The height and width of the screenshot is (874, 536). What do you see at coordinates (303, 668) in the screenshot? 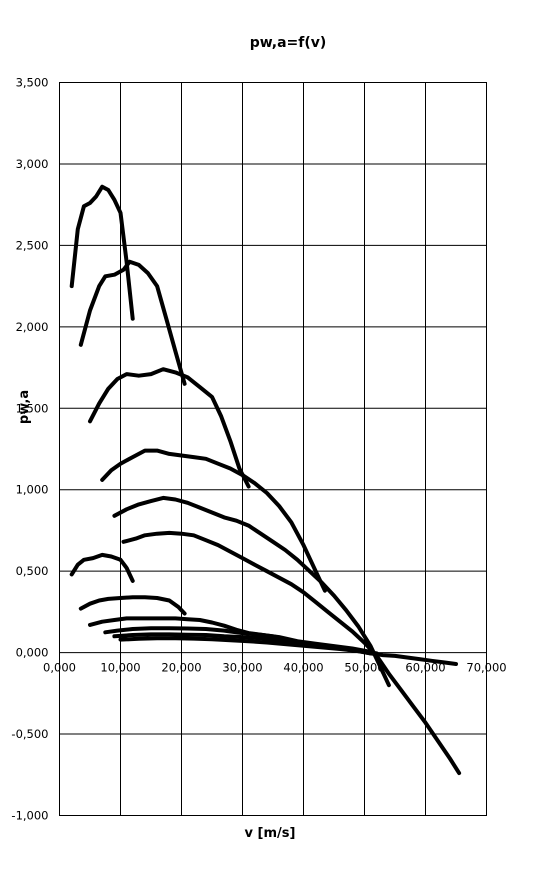
I see `x-tick-label: 40,000` at bounding box center [303, 668].